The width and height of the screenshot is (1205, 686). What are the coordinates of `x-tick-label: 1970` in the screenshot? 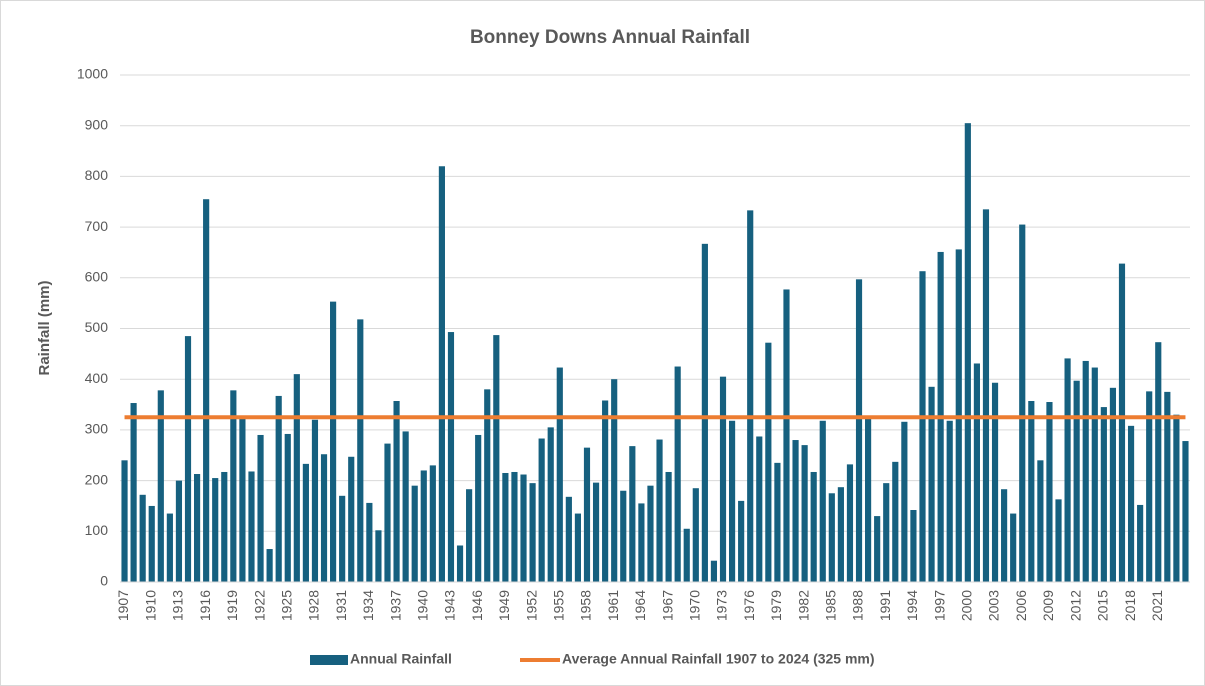 It's located at (695, 605).